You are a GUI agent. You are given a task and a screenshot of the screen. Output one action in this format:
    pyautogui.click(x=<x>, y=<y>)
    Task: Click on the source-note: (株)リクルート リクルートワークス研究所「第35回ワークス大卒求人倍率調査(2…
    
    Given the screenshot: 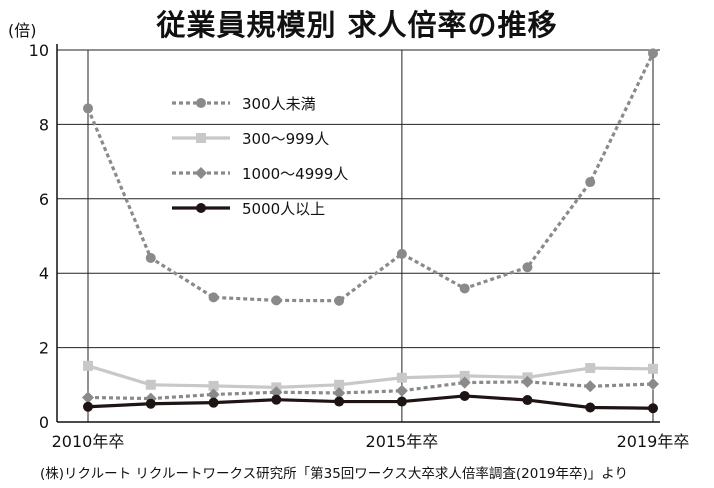 What is the action you would take?
    pyautogui.click(x=334, y=474)
    